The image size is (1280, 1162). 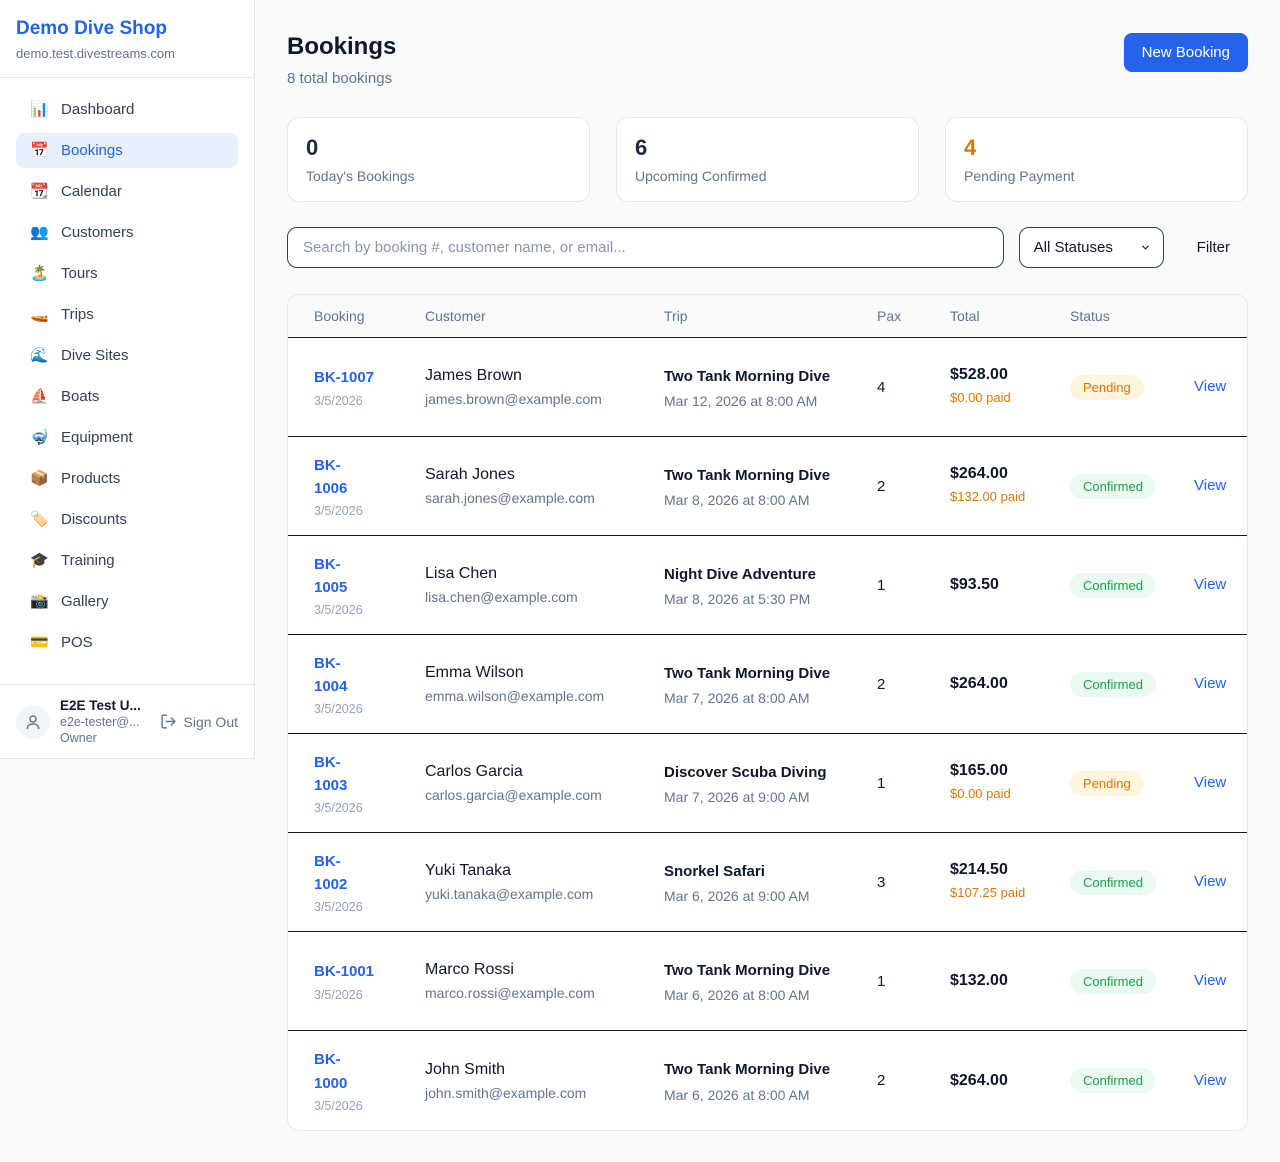 I want to click on sidebar-item-calendar: 📆 Calendar, so click(x=127, y=191).